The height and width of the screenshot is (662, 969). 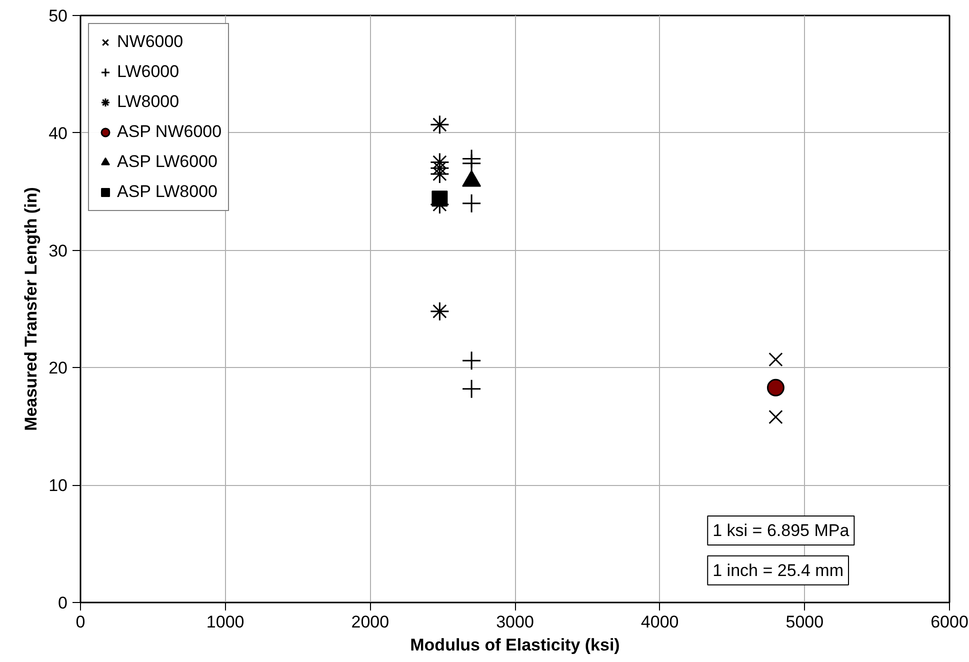 What do you see at coordinates (58, 250) in the screenshot?
I see `y-tick-label: 30` at bounding box center [58, 250].